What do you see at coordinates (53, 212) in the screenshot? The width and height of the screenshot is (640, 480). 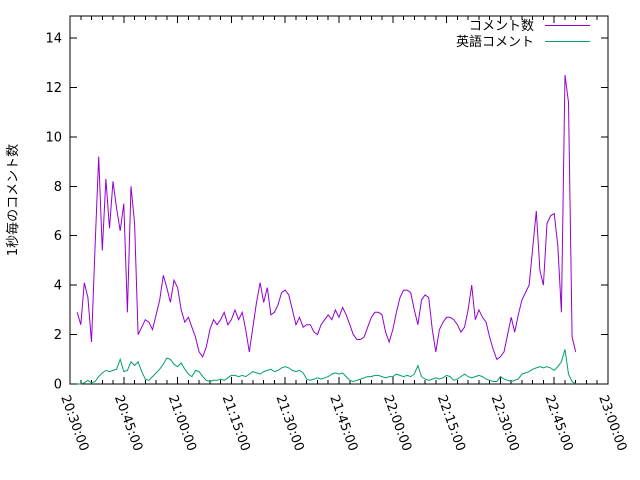 I see `y-axis-tick-labels: 0 2 4 6 8 10 12 14` at bounding box center [53, 212].